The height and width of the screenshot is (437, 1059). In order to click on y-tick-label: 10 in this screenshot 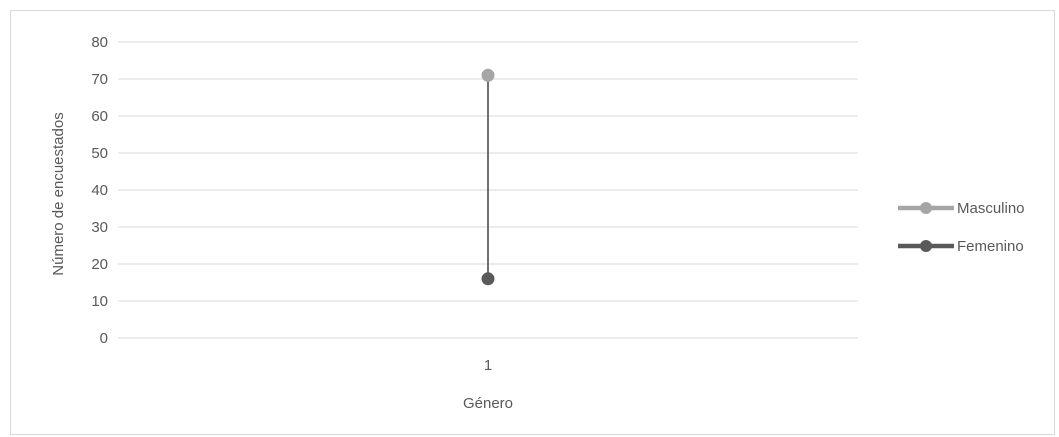, I will do `click(99, 301)`.